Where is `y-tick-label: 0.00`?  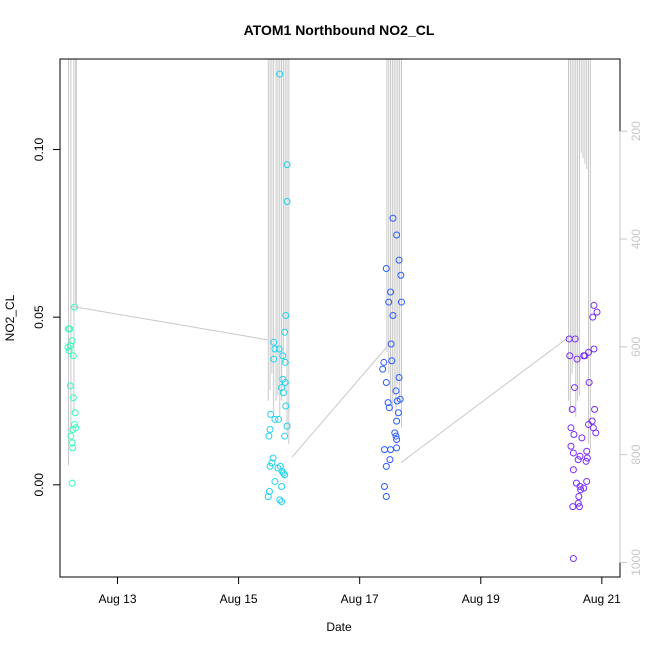
y-tick-label: 0.00 is located at coordinates (39, 485).